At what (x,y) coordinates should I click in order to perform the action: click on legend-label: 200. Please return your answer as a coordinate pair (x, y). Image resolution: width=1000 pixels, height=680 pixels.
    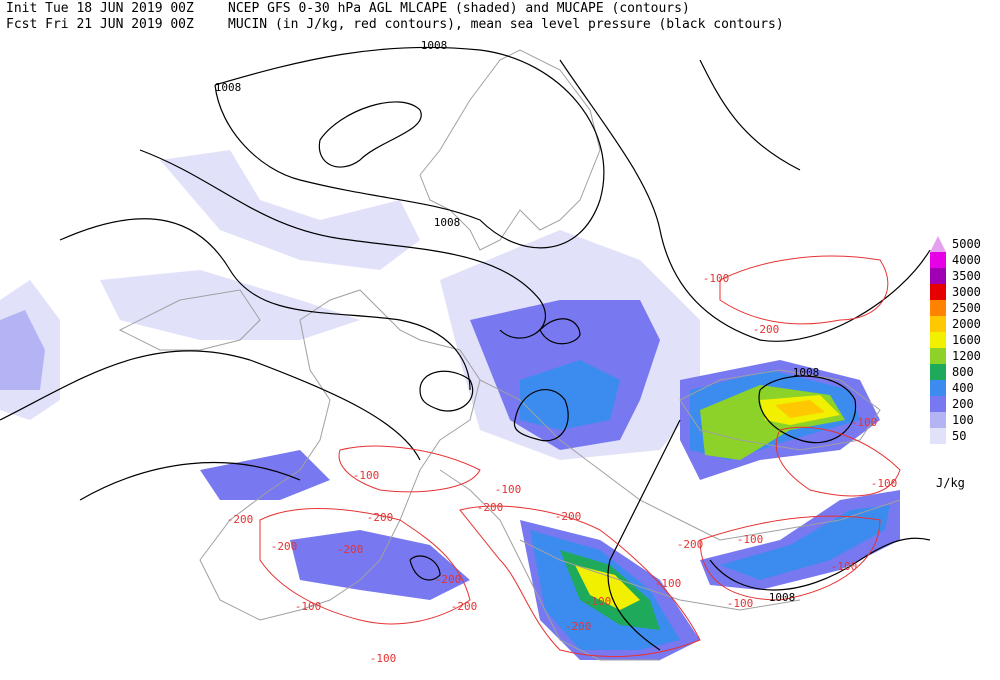
    Looking at the image, I should click on (963, 404).